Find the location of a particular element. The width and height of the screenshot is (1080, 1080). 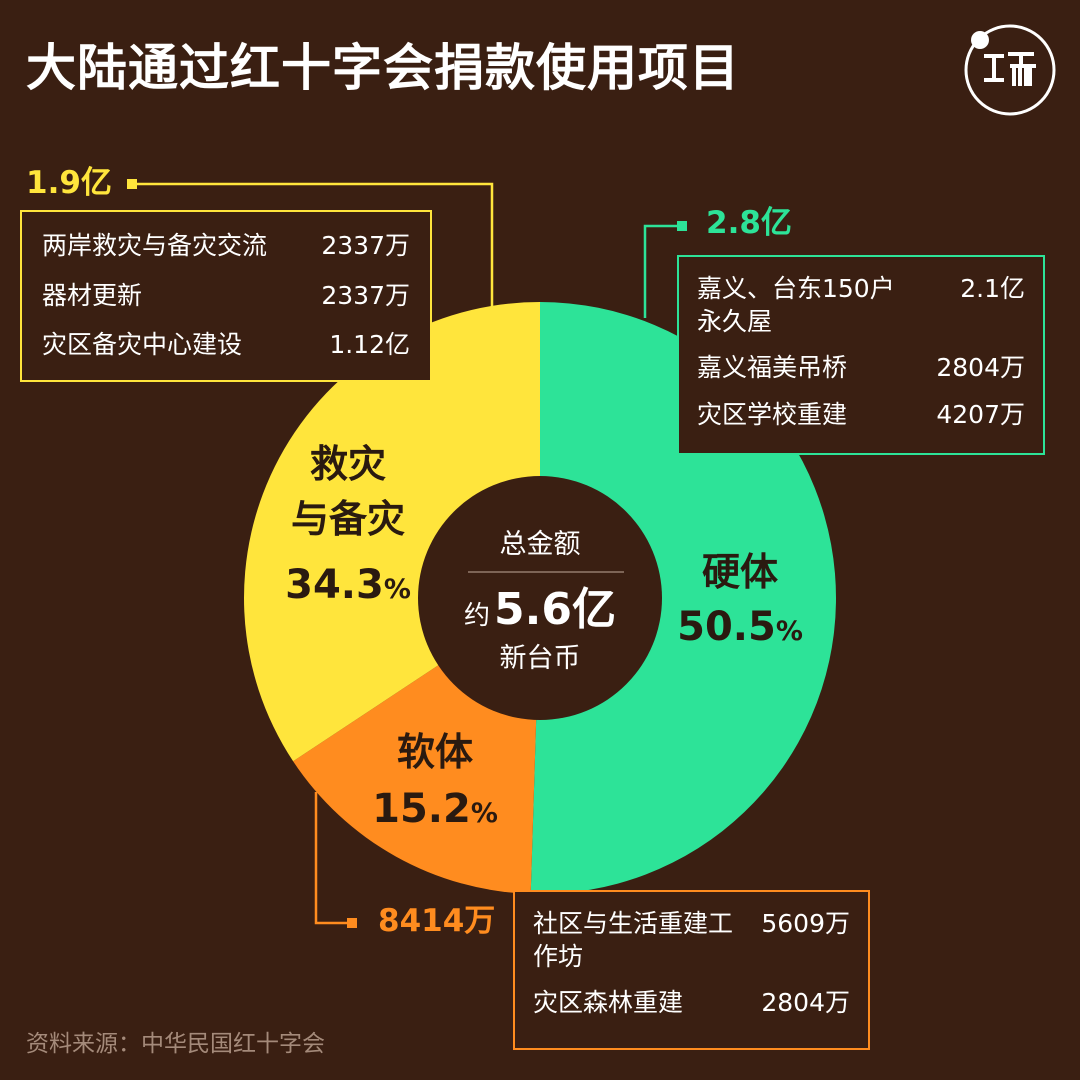

software-total: 8414万 is located at coordinates (437, 921).